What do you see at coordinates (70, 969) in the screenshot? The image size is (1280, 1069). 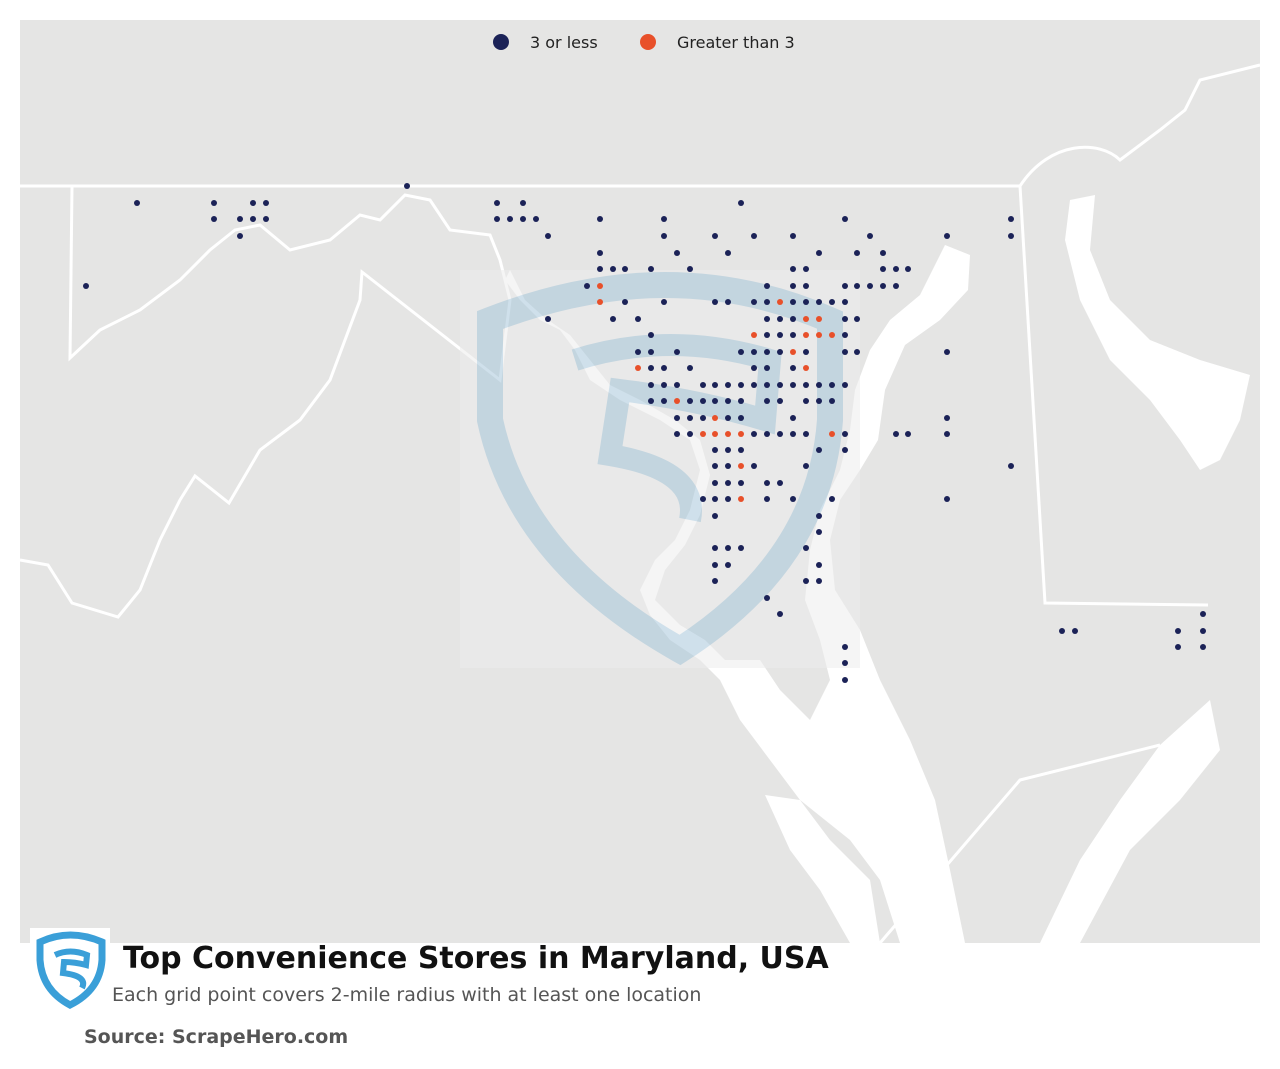 I see `logo` at bounding box center [70, 969].